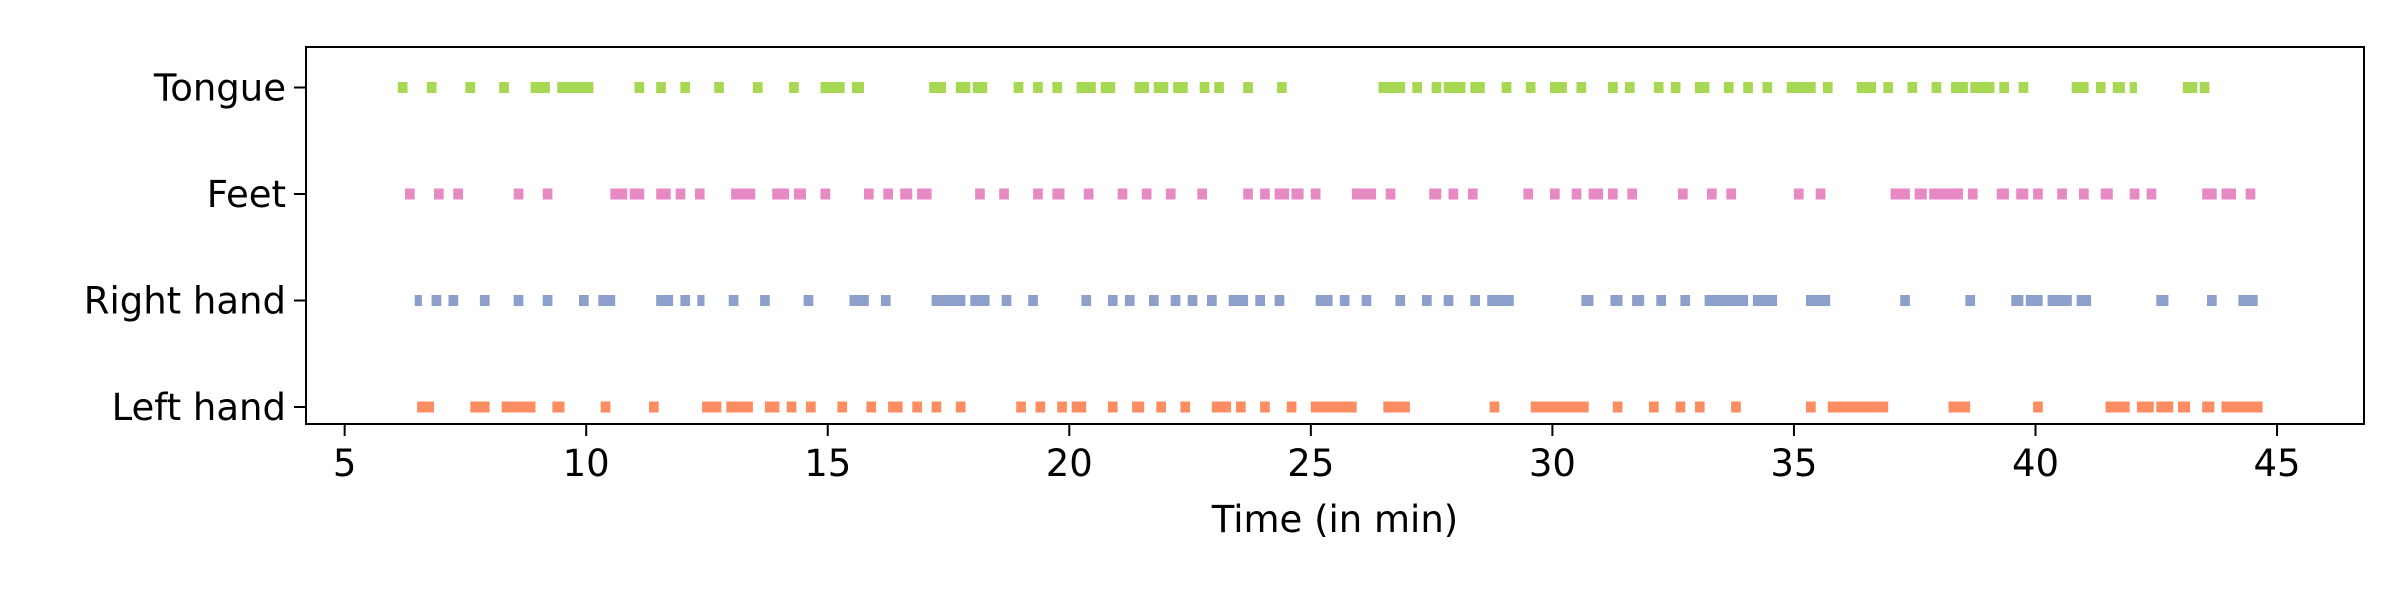 The height and width of the screenshot is (600, 2400). Describe the element at coordinates (2035, 463) in the screenshot. I see `x-tick-label: 40` at that location.